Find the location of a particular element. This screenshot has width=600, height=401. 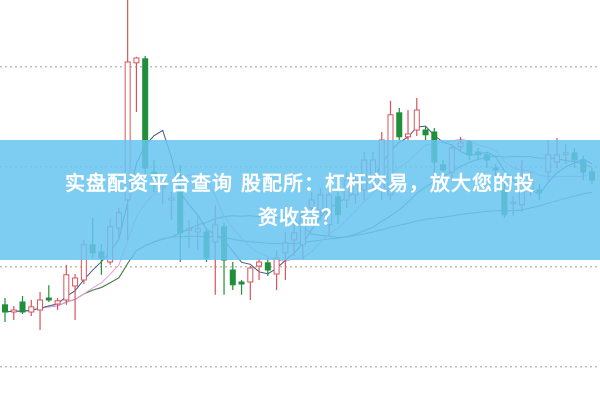

title-line-1: 实盘配资平台查询 股配所：杠杆交易，放大您的投 is located at coordinates (300, 183).